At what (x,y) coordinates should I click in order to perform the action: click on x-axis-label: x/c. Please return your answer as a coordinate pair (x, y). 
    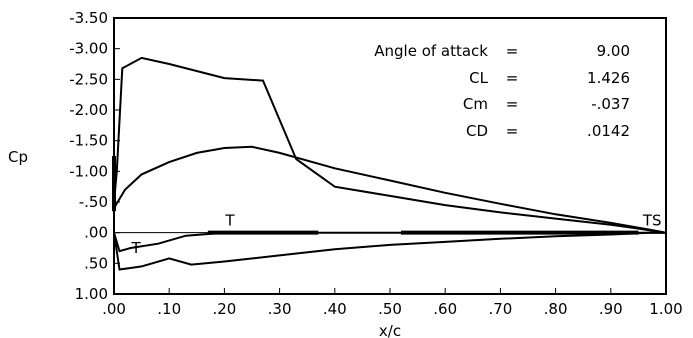
    Looking at the image, I should click on (390, 330).